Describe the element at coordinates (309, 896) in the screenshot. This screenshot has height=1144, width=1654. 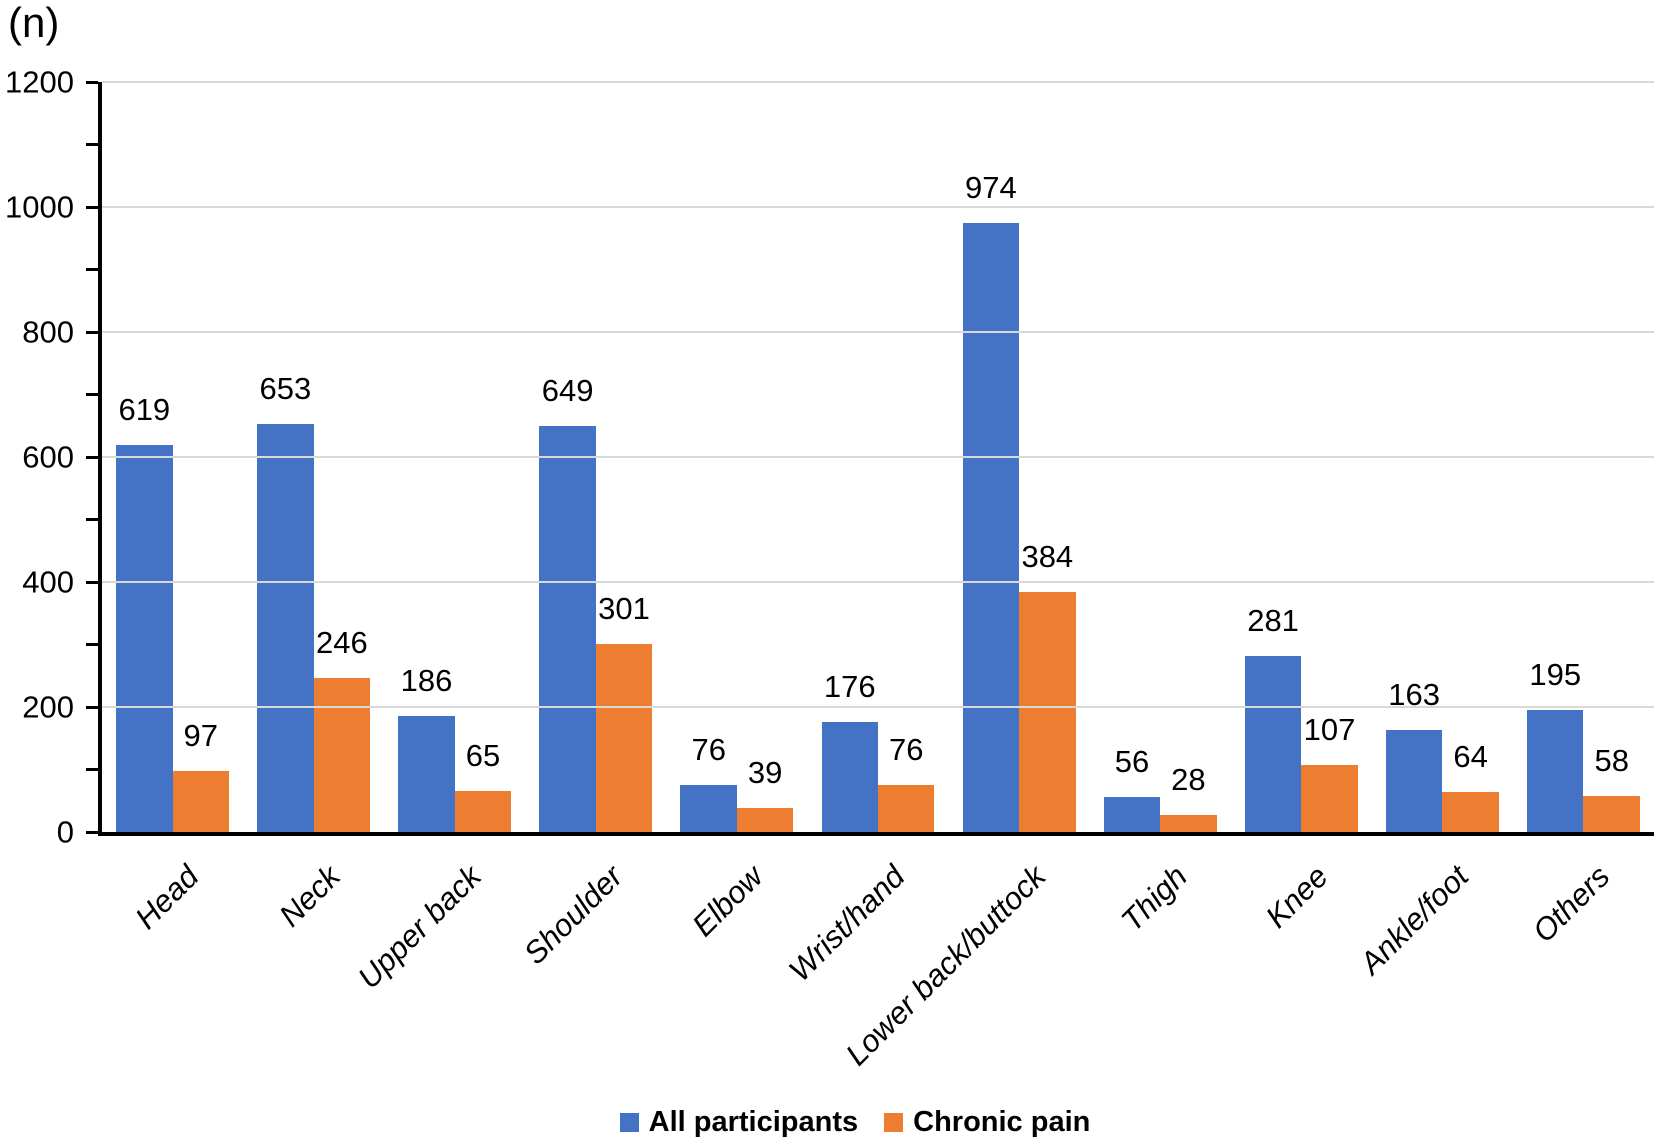
I see `x-category-label: Neck` at that location.